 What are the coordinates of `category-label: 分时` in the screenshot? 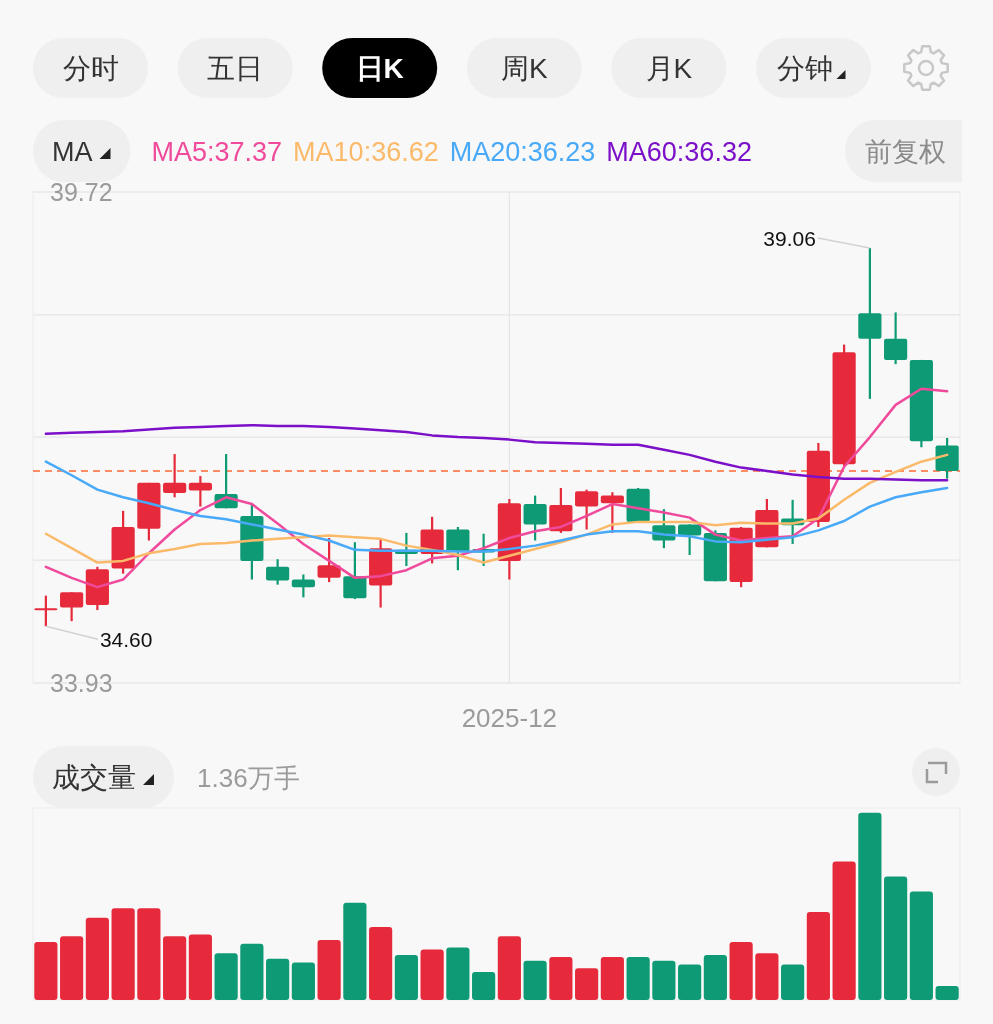 It's located at (90, 68).